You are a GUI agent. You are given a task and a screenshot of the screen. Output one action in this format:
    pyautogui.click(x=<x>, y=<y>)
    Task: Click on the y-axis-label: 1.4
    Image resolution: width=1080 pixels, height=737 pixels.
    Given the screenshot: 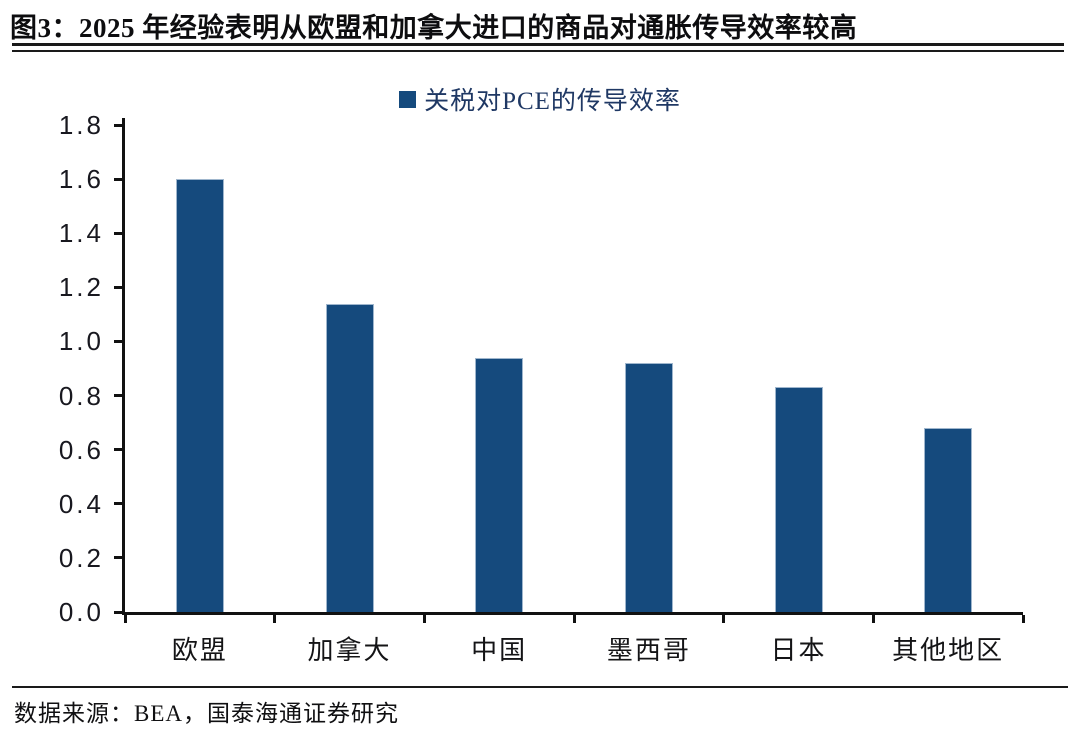 What is the action you would take?
    pyautogui.click(x=81, y=233)
    